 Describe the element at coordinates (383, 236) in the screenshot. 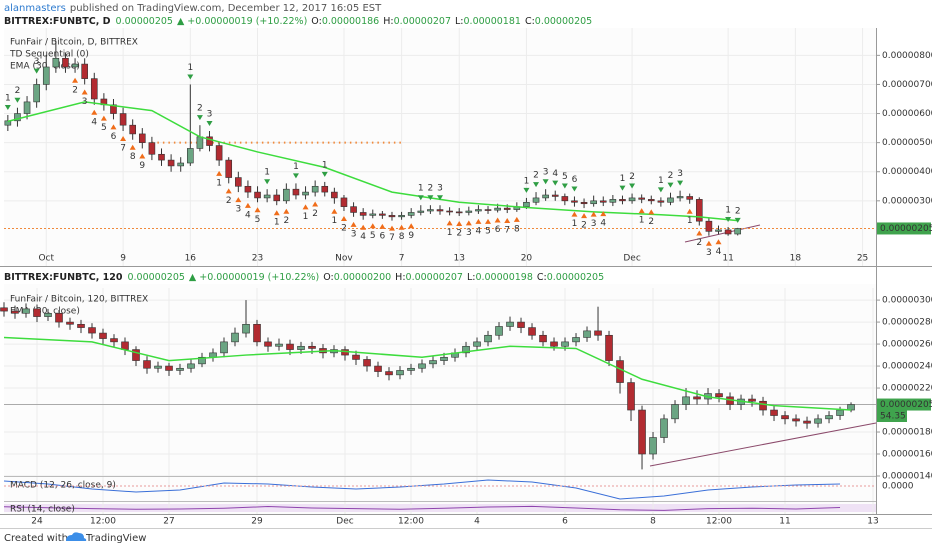

I see `td-buy-label: 6` at that location.